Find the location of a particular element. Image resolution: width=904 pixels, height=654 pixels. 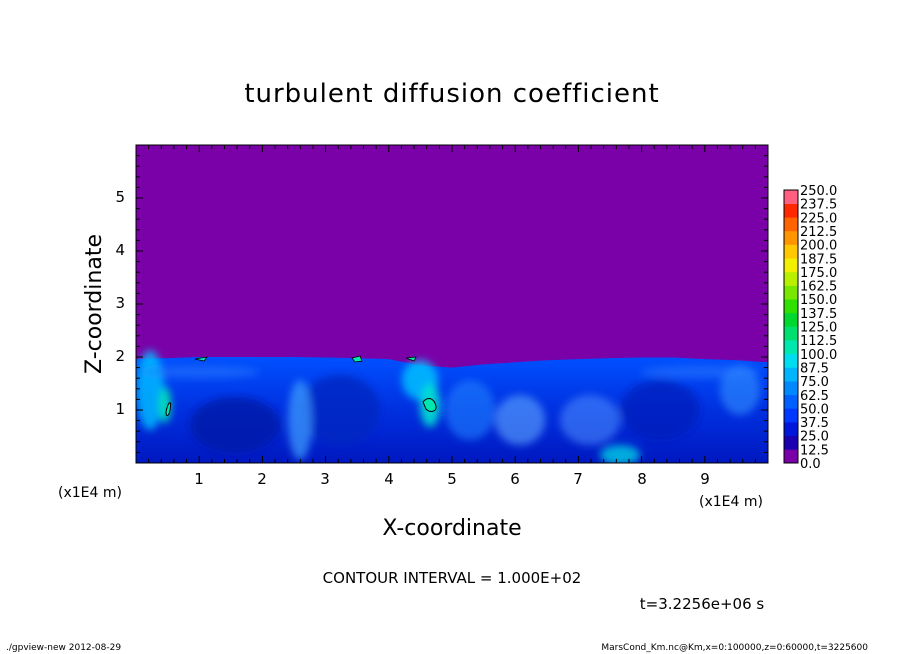

x-tick-label: 7 is located at coordinates (578, 479).